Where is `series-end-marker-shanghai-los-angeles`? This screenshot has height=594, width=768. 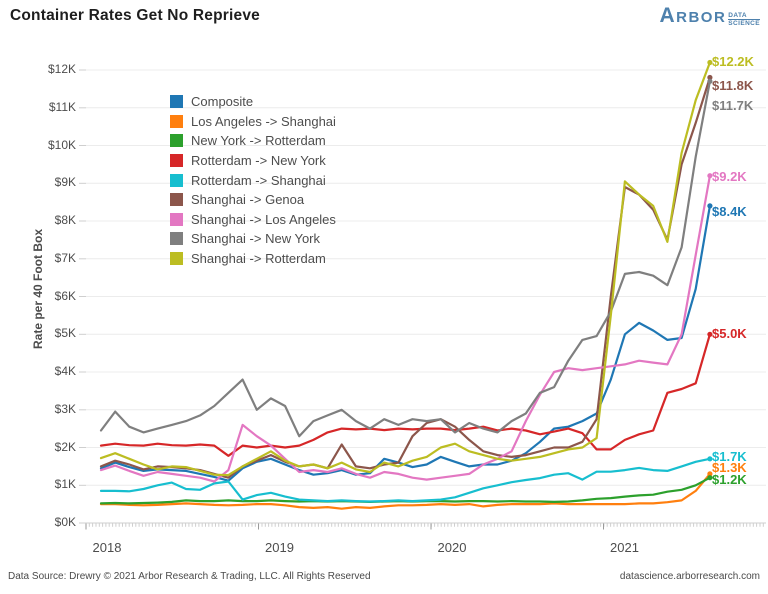 series-end-marker-shanghai-los-angeles is located at coordinates (710, 176).